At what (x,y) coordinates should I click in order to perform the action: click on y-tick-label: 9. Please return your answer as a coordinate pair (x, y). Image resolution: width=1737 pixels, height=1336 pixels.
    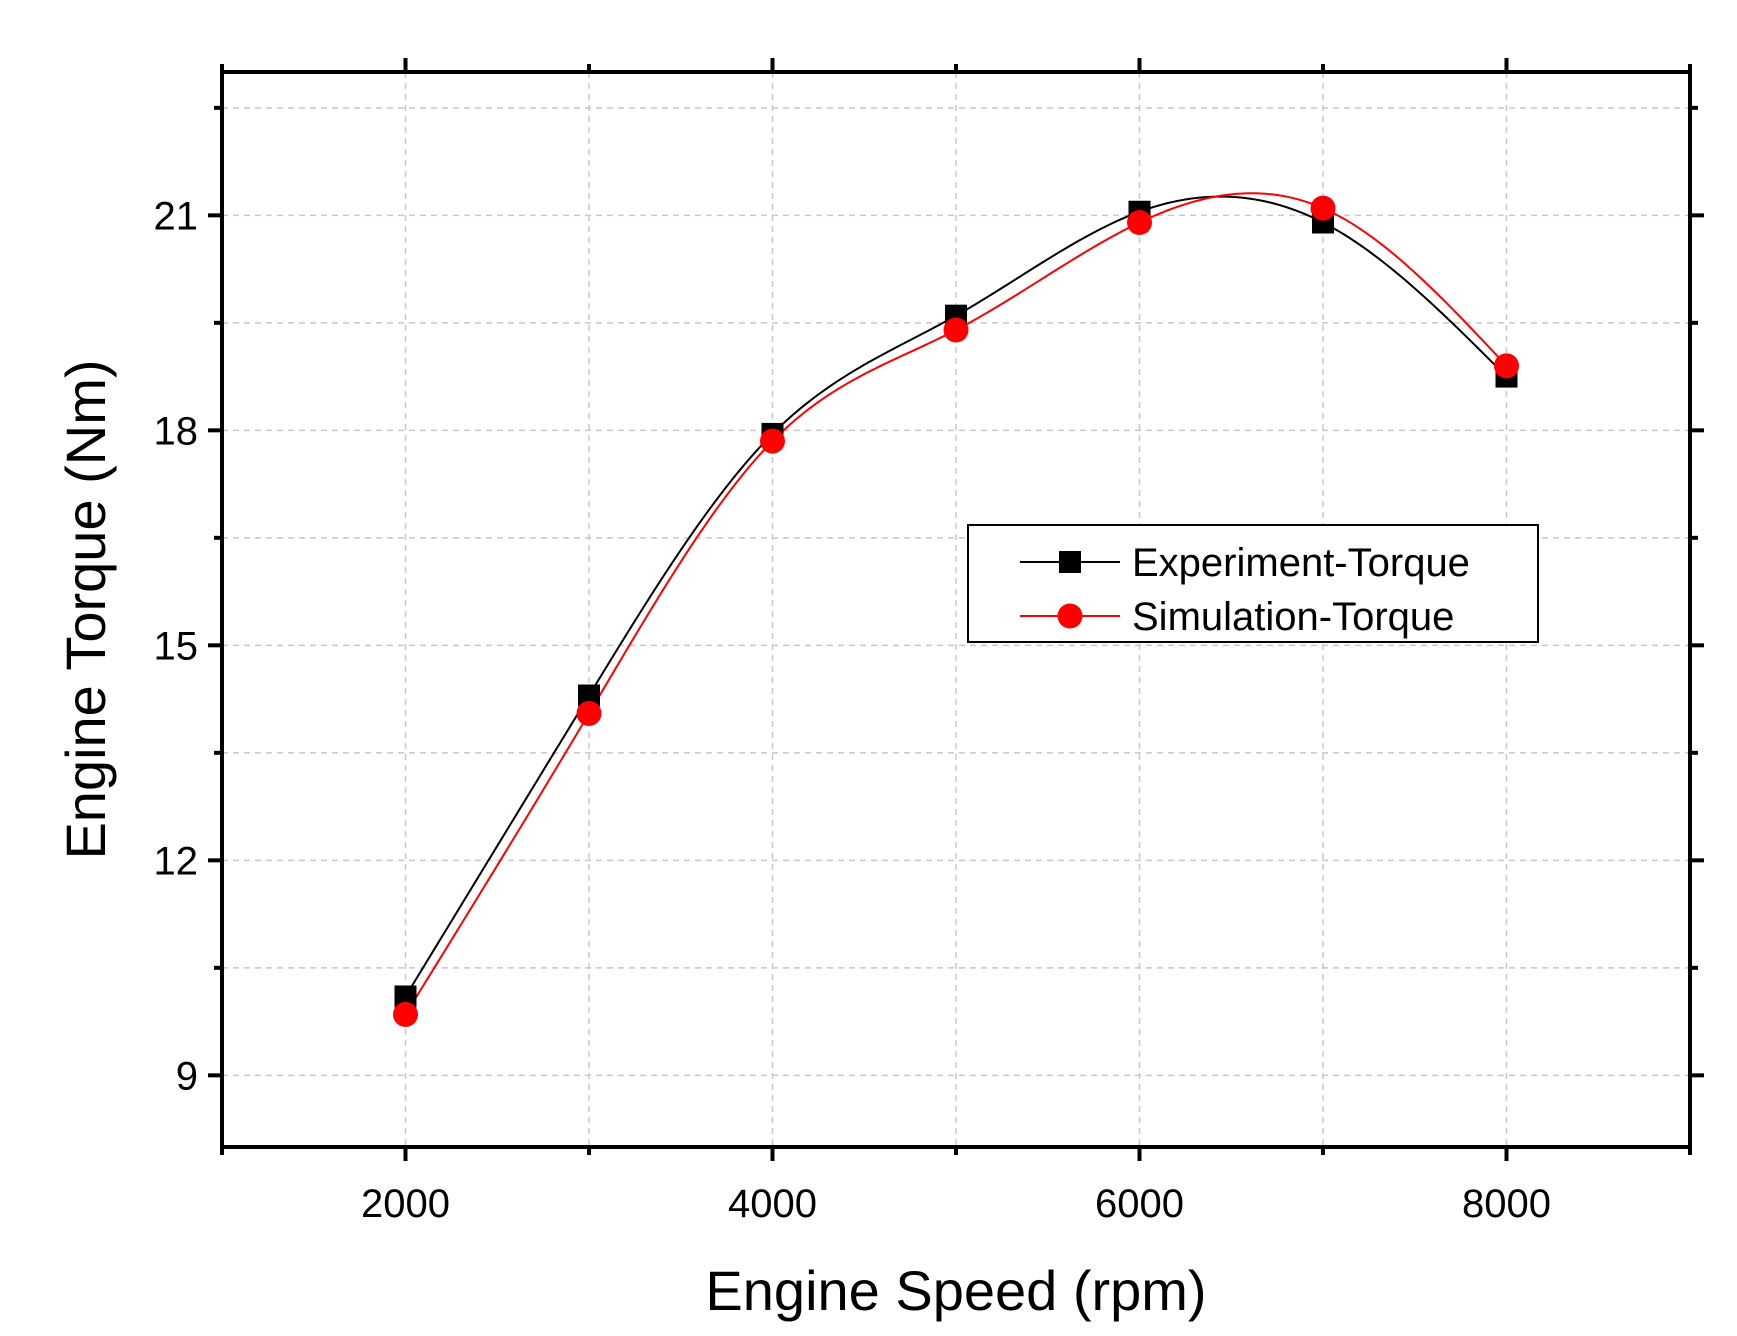
    Looking at the image, I should click on (187, 1076).